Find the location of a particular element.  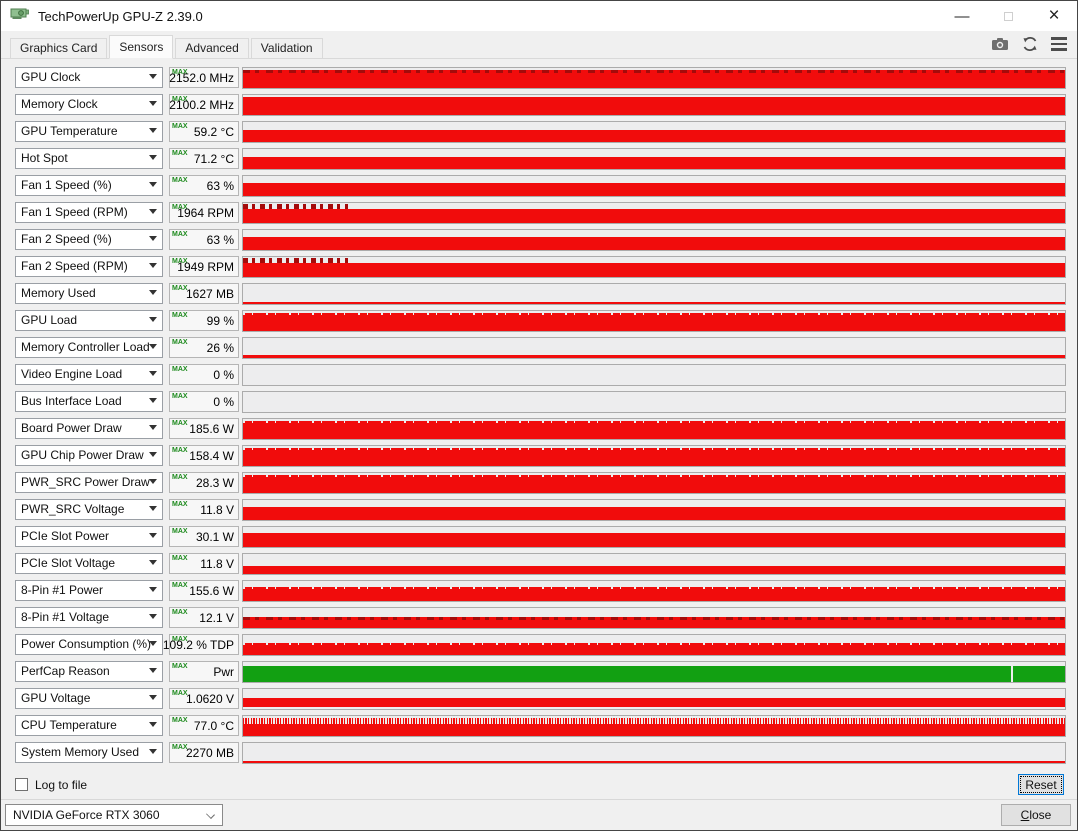

sensor-label: 8-Pin #1 Power is located at coordinates (62, 590).